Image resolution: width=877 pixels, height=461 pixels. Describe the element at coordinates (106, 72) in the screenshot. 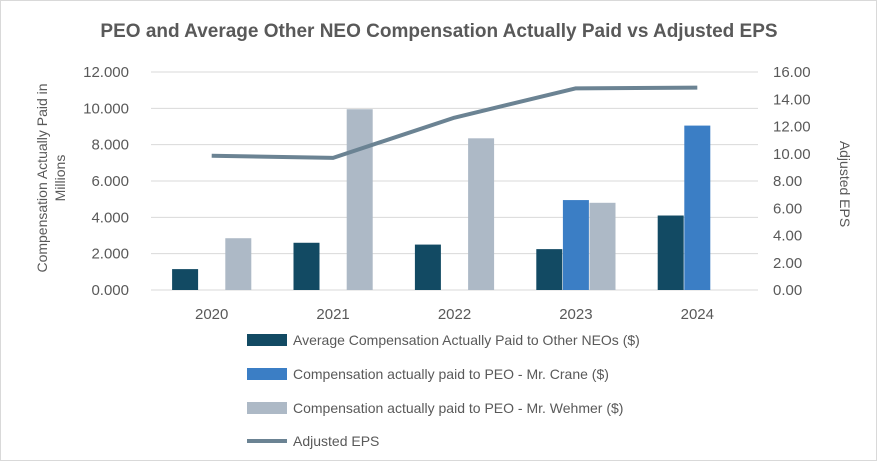

I see `left-tick-label: 12.000` at that location.